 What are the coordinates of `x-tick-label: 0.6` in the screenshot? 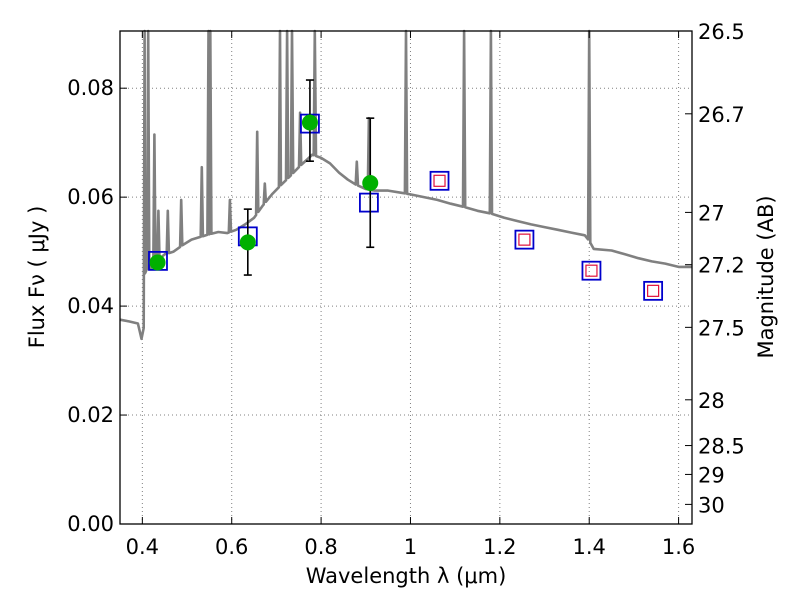 It's located at (231, 547).